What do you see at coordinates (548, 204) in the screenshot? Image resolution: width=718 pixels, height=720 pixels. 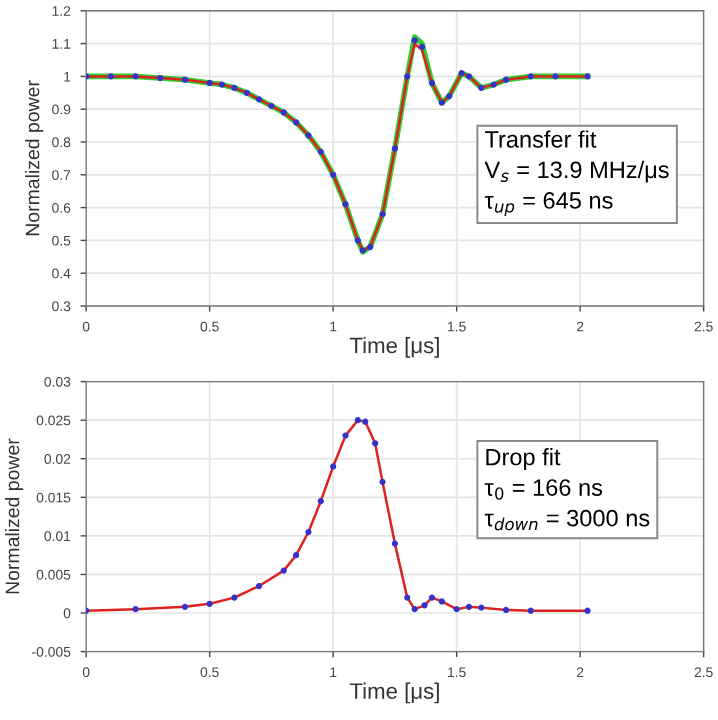 I see `annotation: τ$_{up}$ = 645 ns` at bounding box center [548, 204].